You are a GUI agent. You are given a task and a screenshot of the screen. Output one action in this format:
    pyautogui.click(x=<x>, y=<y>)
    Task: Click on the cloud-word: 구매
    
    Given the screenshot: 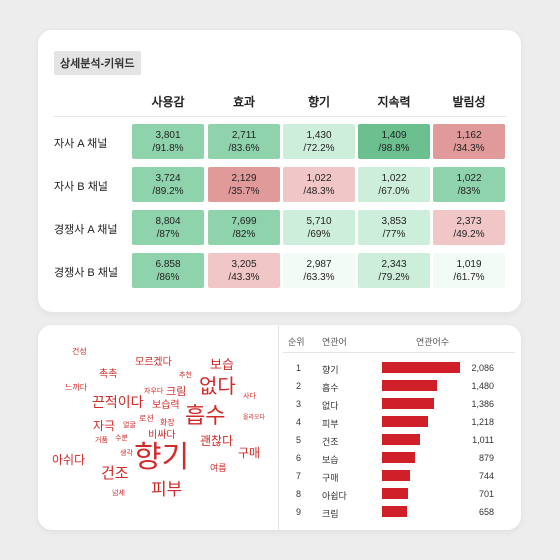 What is the action you would take?
    pyautogui.click(x=249, y=453)
    